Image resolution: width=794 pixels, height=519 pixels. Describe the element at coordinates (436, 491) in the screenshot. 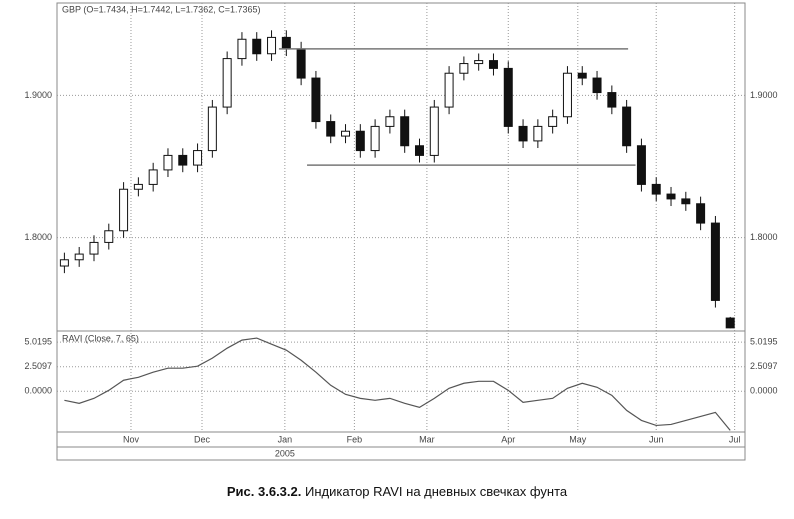

I see `caption-text: Индикатор RAVI на дневных свечках фунта` at that location.